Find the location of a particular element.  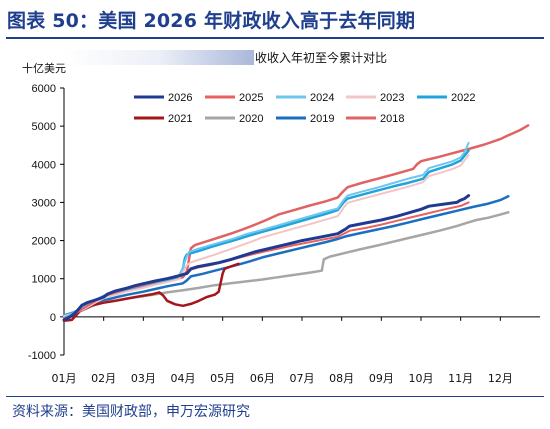

chart-subtitle: 收收入年初至今累计对比 is located at coordinates (321, 58).